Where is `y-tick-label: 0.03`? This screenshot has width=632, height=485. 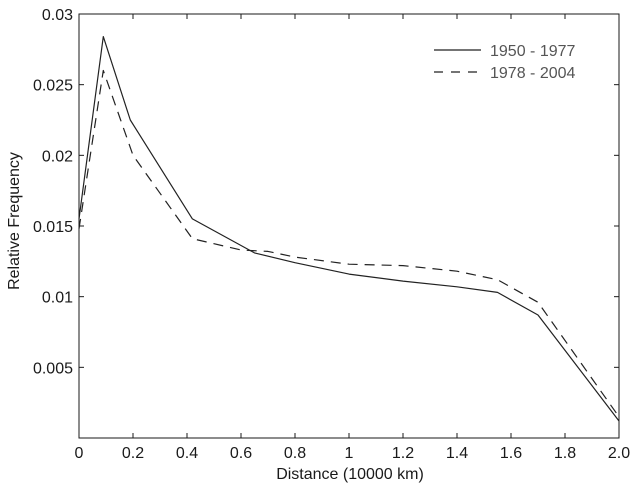 y-tick-label: 0.03 is located at coordinates (57, 15).